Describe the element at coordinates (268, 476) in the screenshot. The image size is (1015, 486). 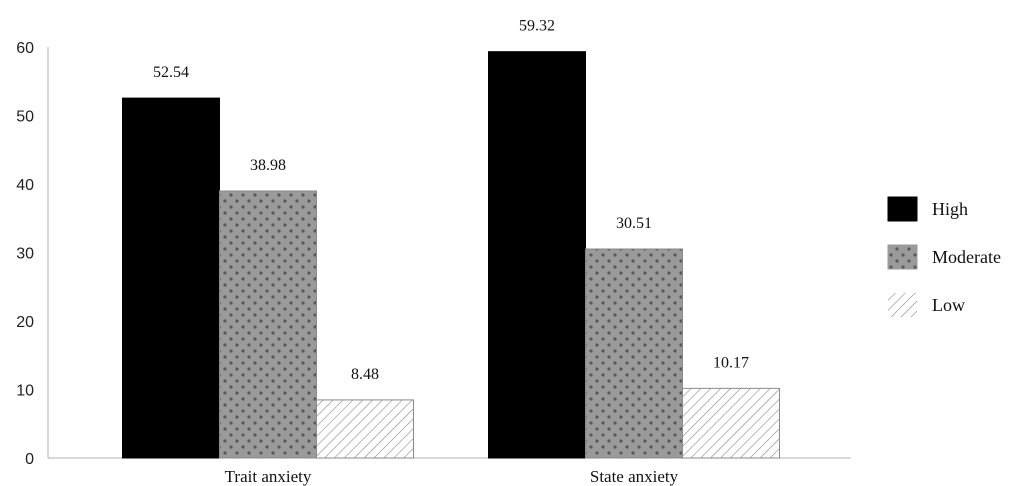
I see `x-category-label: Trait anxiety` at that location.